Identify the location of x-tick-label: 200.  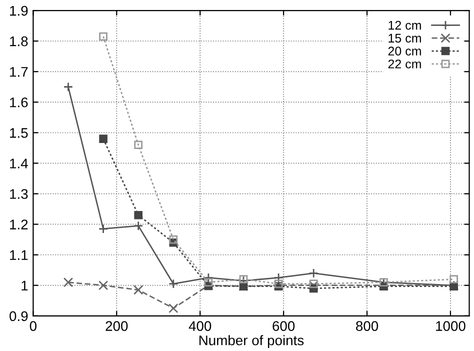
(117, 326).